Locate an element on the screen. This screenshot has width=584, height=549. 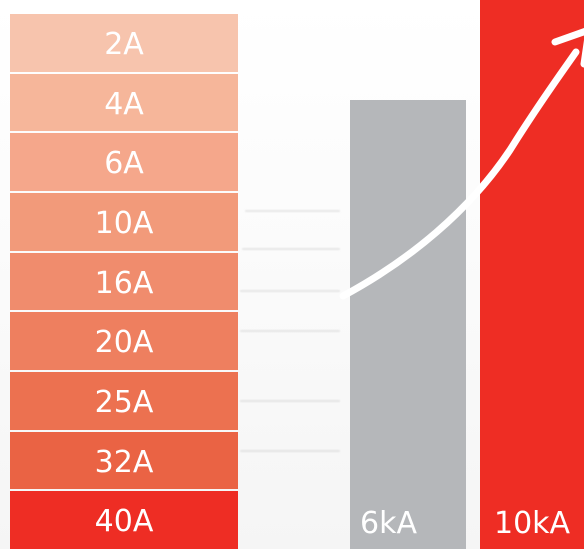
rating-label-25a: 25A is located at coordinates (124, 402).